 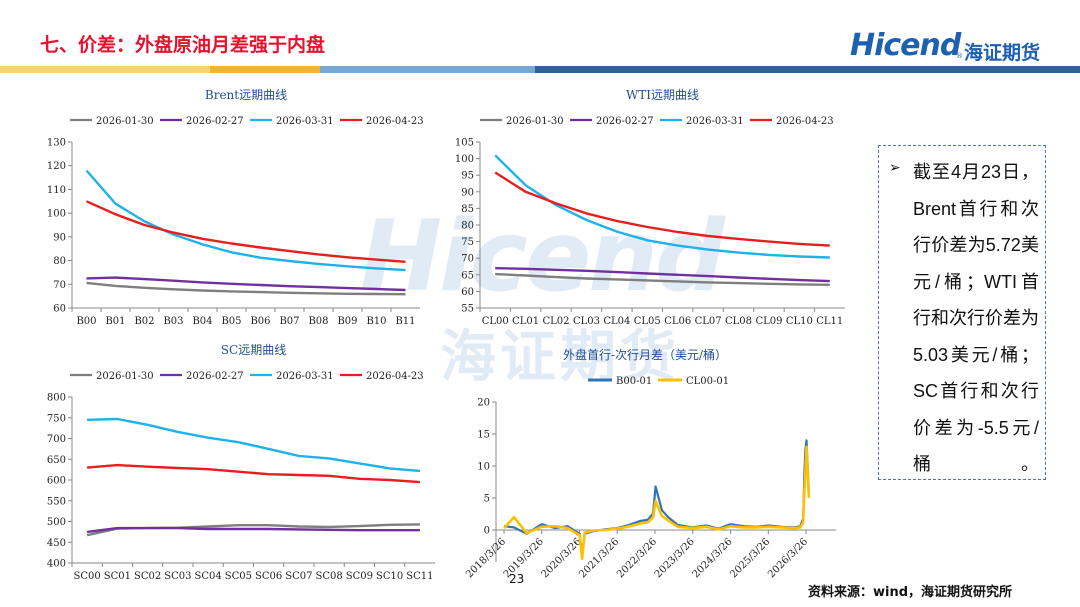 What do you see at coordinates (483, 467) in the screenshot?
I see `y-tick-label: 10` at bounding box center [483, 467].